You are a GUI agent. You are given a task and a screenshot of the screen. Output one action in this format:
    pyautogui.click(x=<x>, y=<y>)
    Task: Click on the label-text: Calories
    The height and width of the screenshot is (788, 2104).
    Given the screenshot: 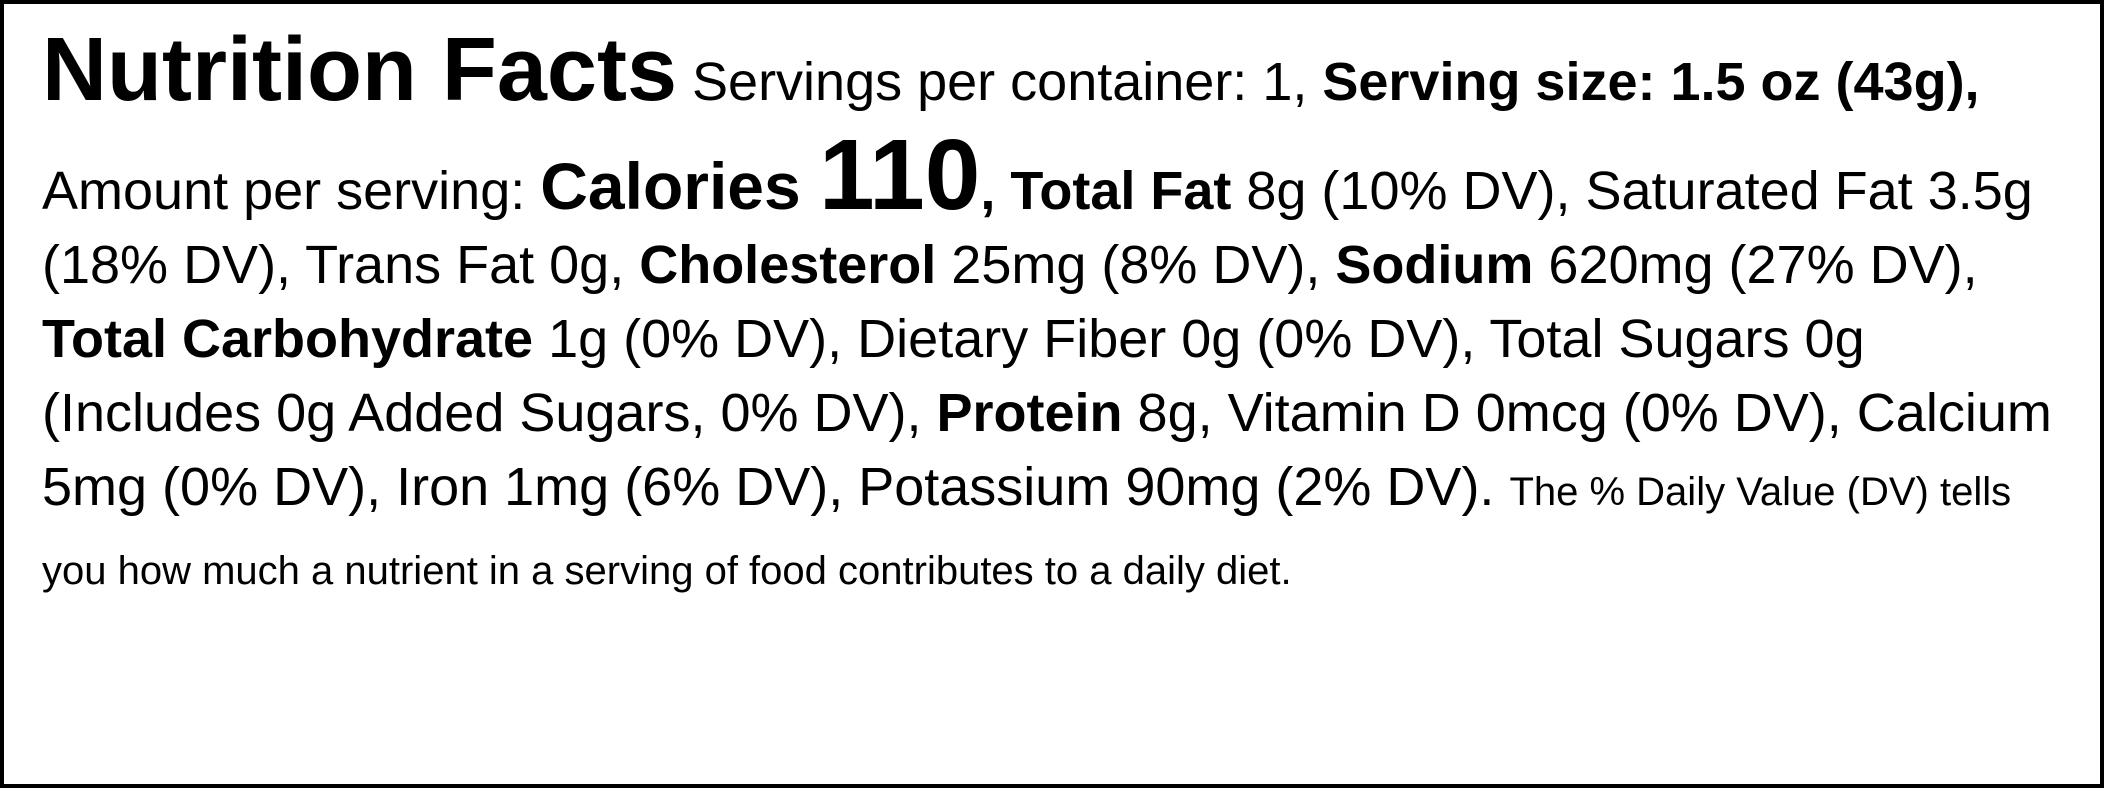 What is the action you would take?
    pyautogui.click(x=680, y=186)
    